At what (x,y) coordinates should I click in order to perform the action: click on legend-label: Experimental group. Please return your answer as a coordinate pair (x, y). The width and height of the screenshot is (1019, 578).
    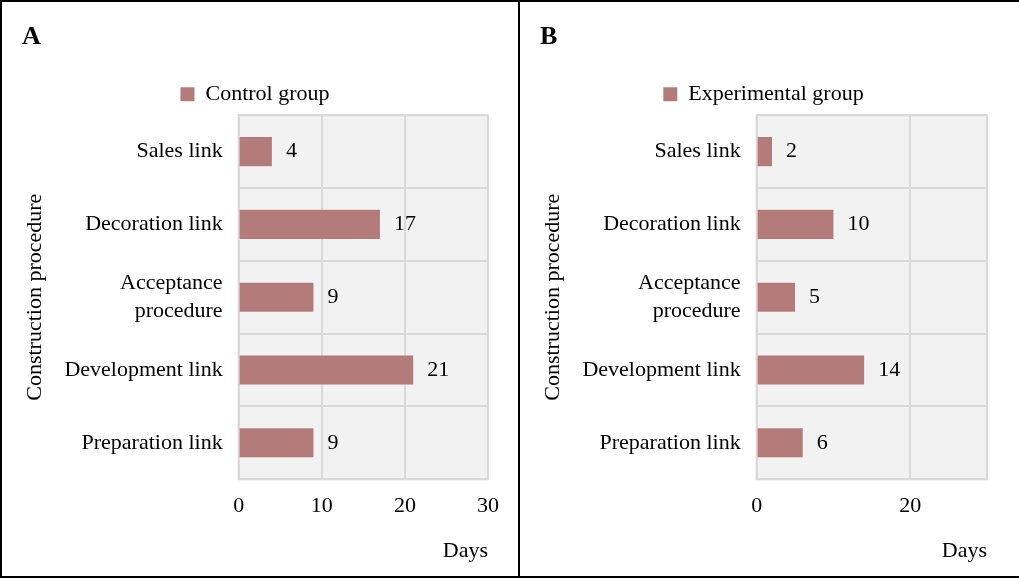
    Looking at the image, I should click on (776, 92).